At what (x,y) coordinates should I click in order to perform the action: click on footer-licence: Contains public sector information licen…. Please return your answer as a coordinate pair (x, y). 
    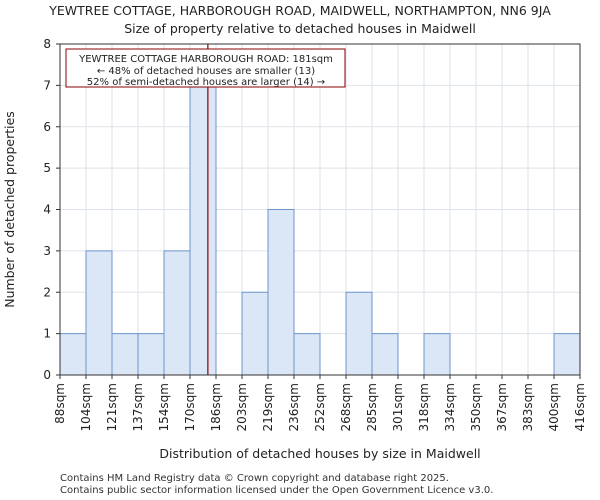
    Looking at the image, I should click on (277, 490).